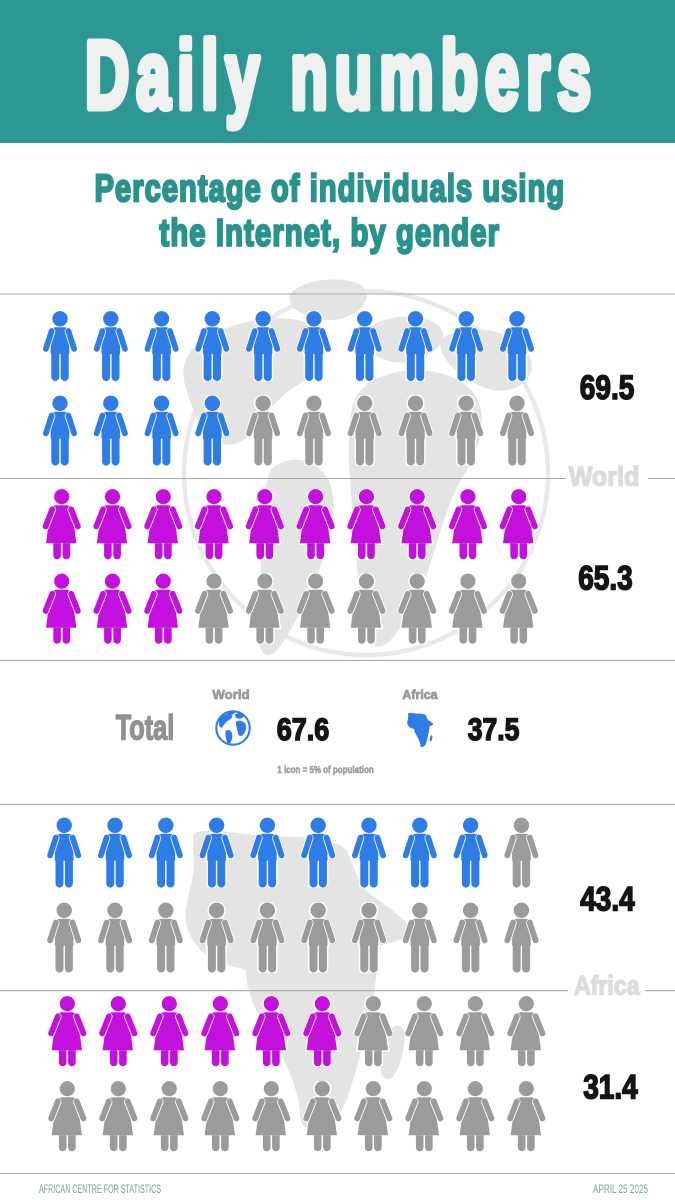  Describe the element at coordinates (330, 232) in the screenshot. I see `svg-text: the Internet, by gender` at that location.